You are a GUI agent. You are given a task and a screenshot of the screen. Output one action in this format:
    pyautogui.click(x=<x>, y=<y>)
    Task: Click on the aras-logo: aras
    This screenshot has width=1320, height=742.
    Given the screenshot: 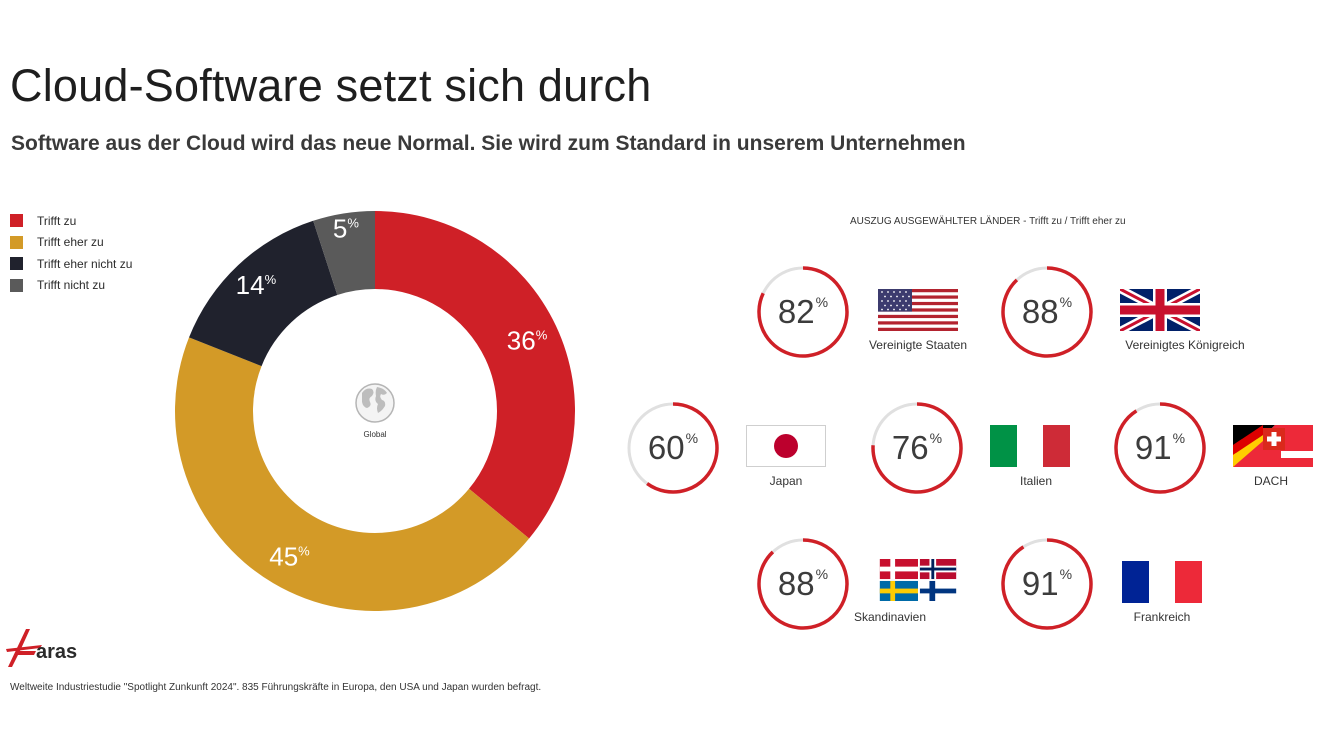 What is the action you would take?
    pyautogui.click(x=41, y=648)
    